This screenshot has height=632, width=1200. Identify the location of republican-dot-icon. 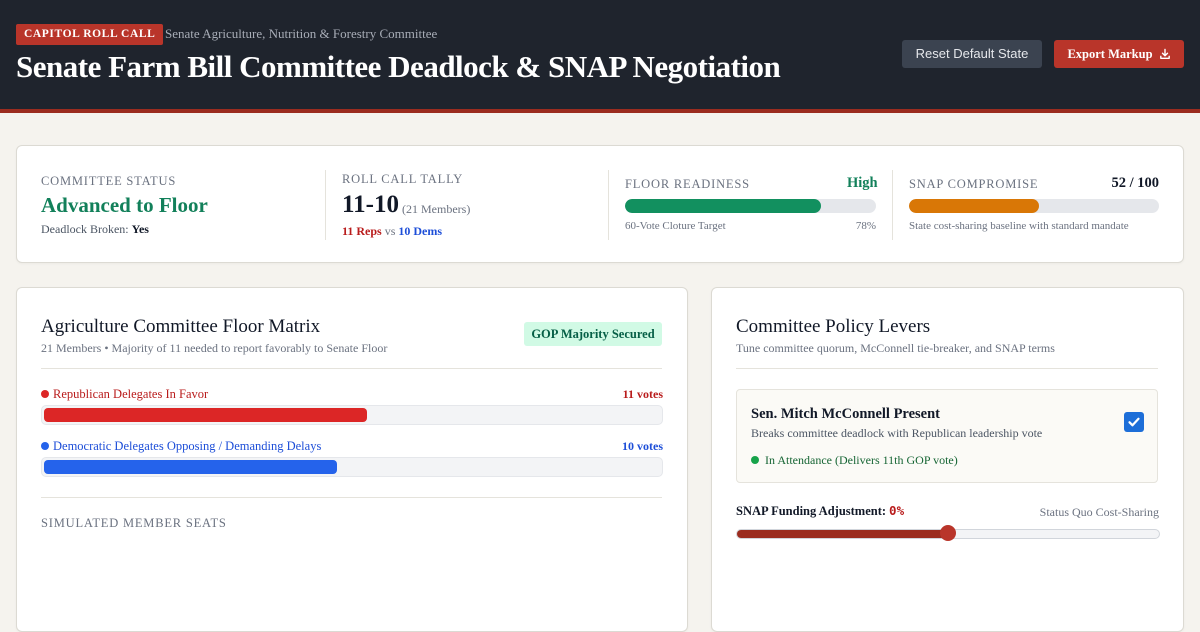
(45, 394).